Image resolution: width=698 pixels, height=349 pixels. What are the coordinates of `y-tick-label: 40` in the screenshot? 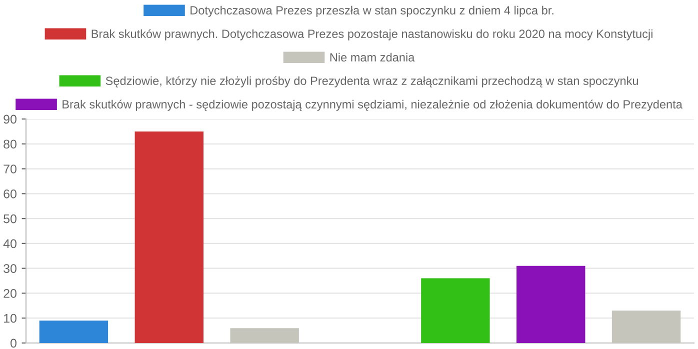 It's located at (9, 243).